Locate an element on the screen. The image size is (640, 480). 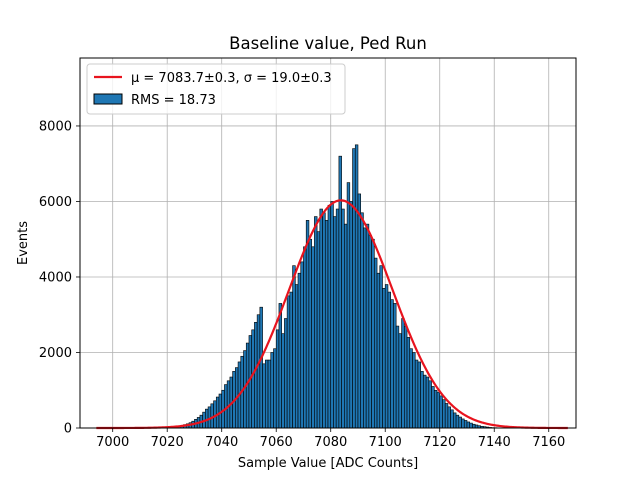
legend: μ = 7083.7±0.3, σ = 19.0±0.3 RMS = 18.73 is located at coordinates (216, 89).